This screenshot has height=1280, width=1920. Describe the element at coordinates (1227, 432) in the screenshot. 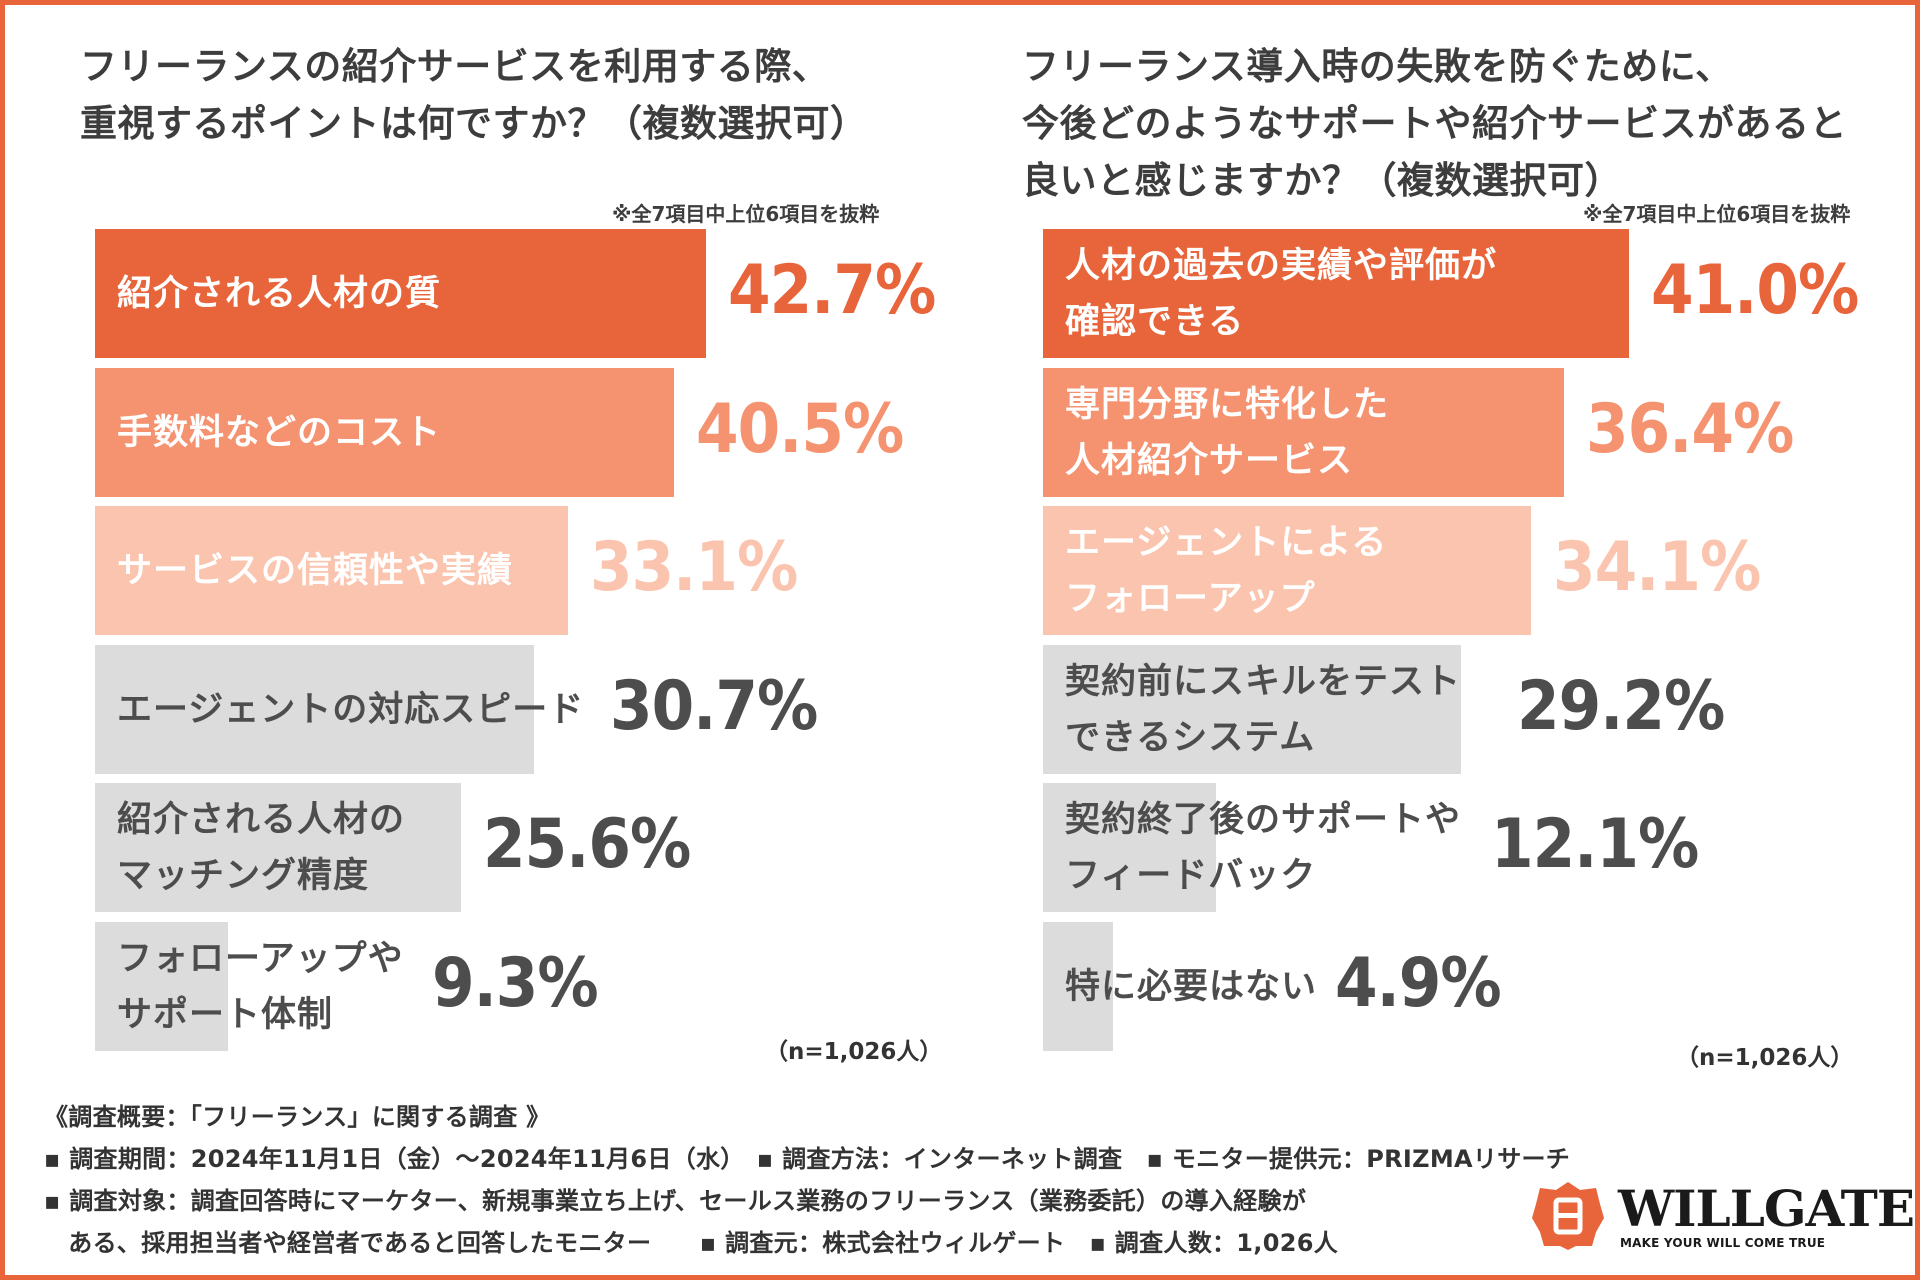

I see `bar-category-label: 専門分野に特化した 人材紹介サービス` at that location.